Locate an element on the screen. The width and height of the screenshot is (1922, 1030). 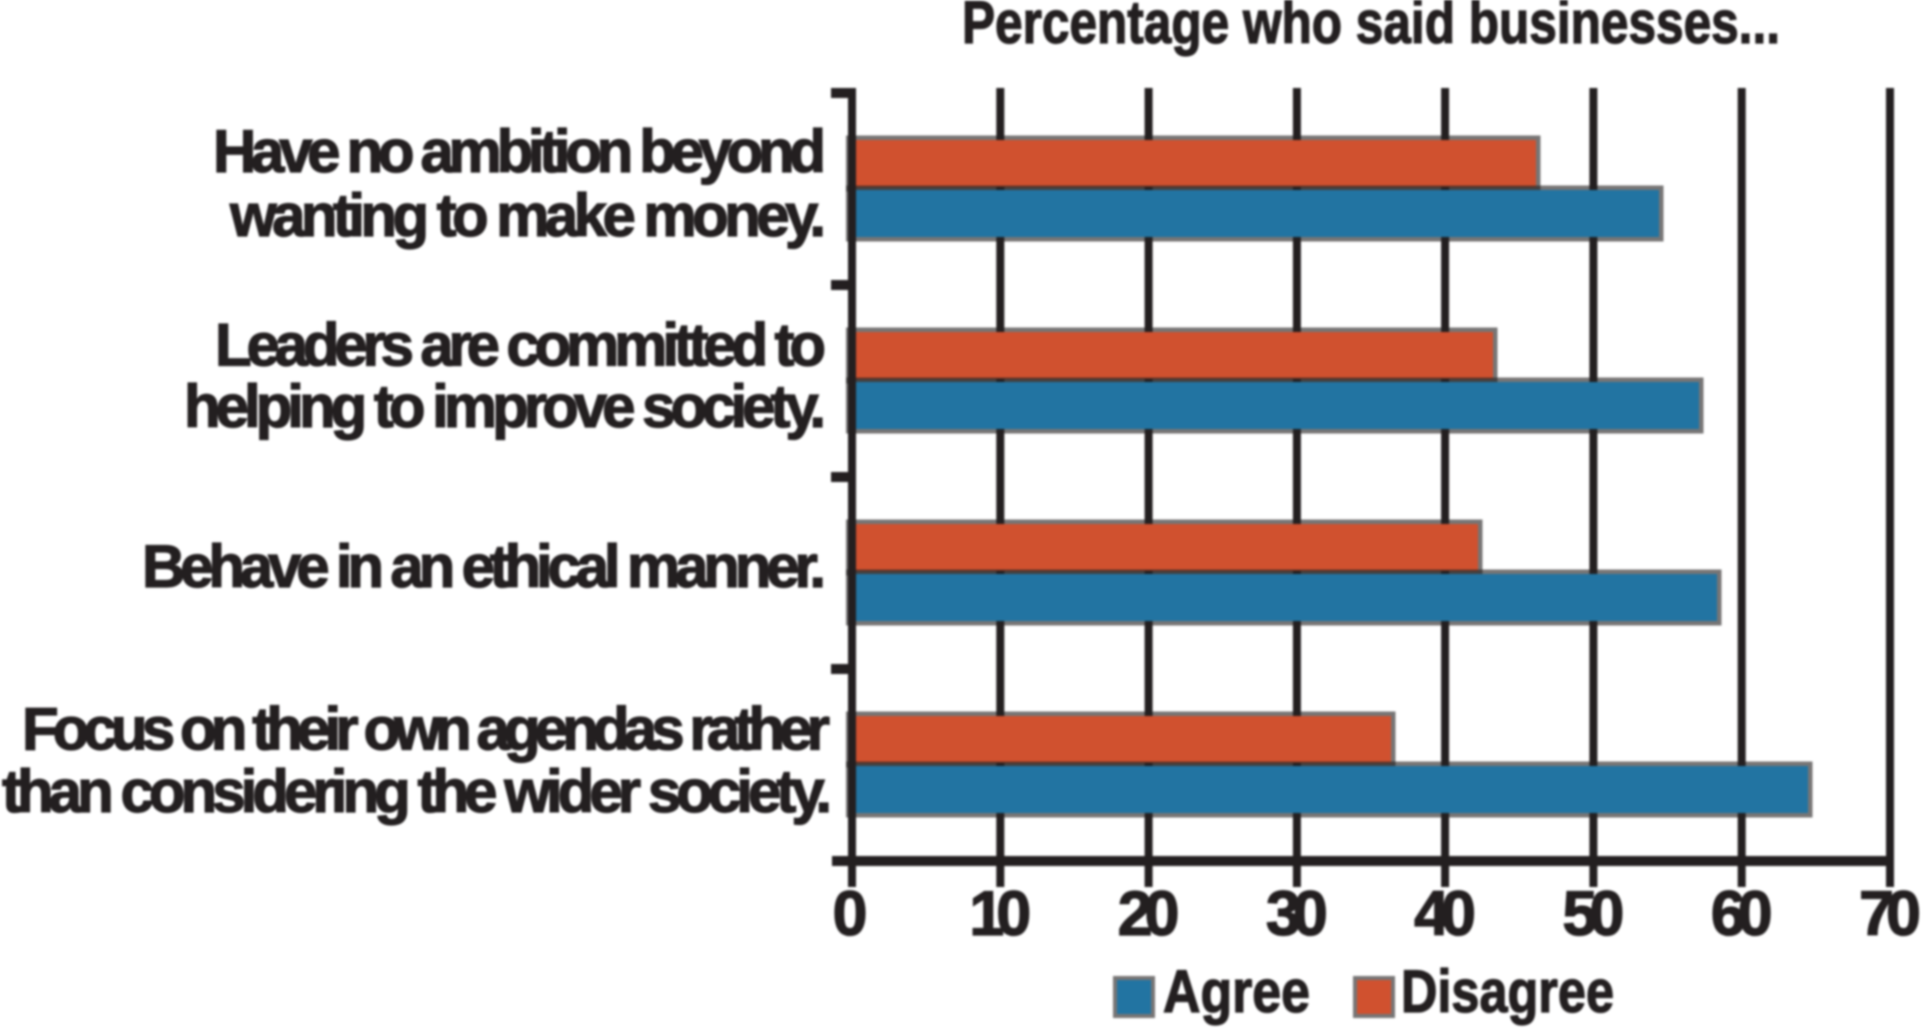
svg-text: 30 is located at coordinates (1297, 914).